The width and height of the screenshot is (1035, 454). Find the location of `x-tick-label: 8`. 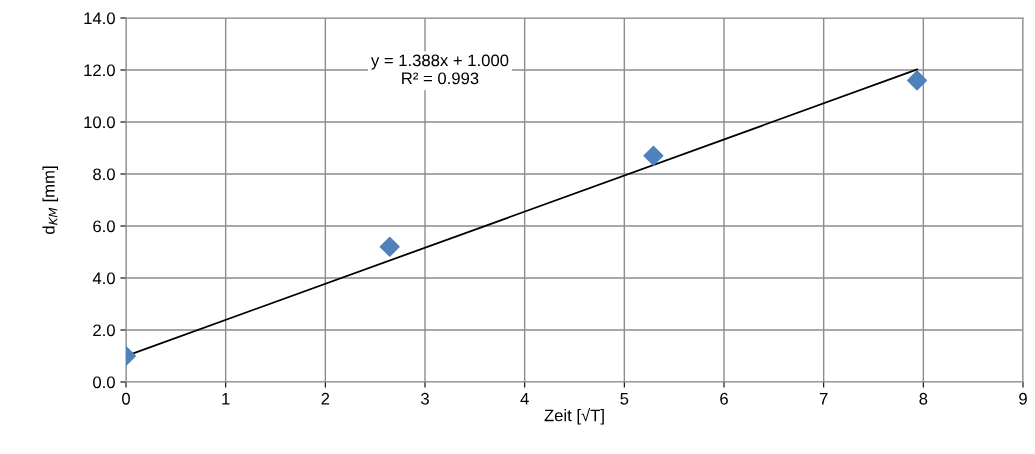

x-tick-label: 8 is located at coordinates (923, 398).